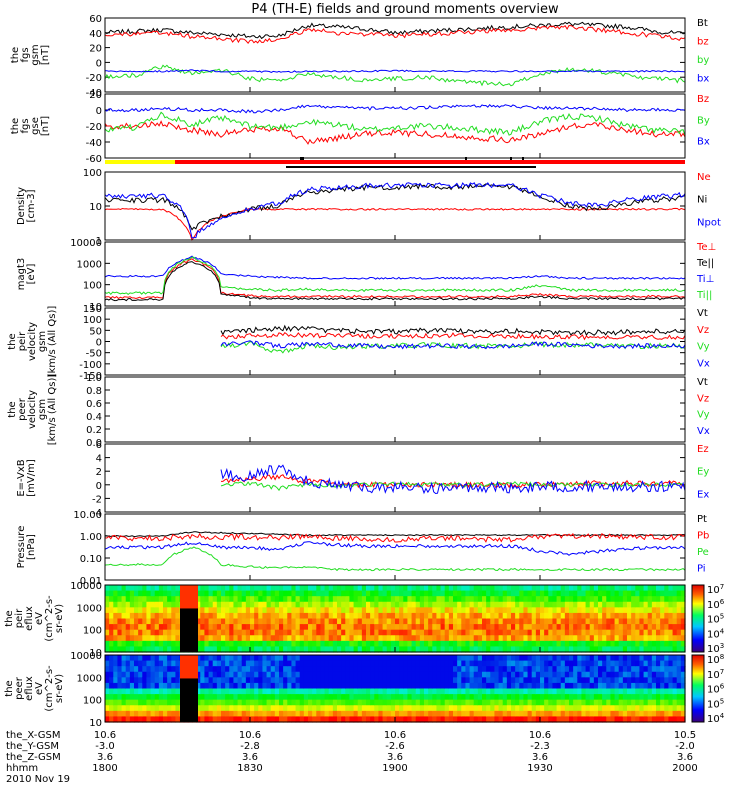  What do you see at coordinates (97, 499) in the screenshot?
I see `ytick-label: -2` at bounding box center [97, 499].